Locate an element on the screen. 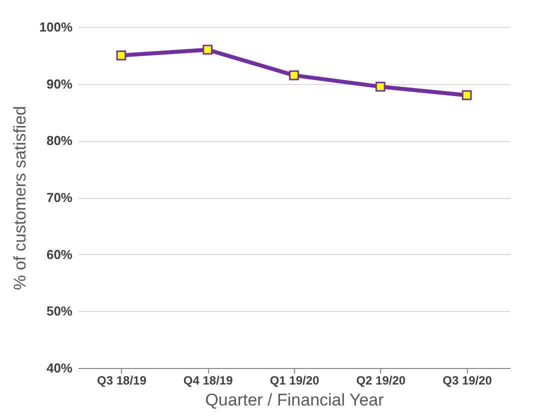 The height and width of the screenshot is (416, 537). y-tick-label: 50% is located at coordinates (59, 311).